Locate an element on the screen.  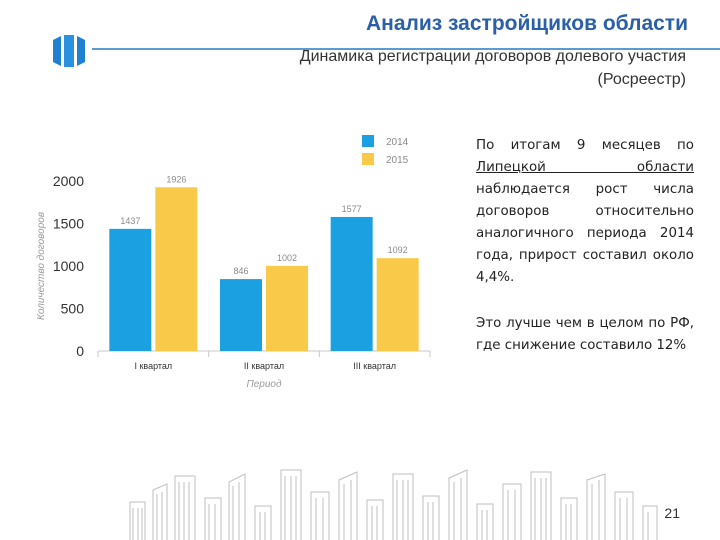
y-tick-label: 500 is located at coordinates (73, 309).